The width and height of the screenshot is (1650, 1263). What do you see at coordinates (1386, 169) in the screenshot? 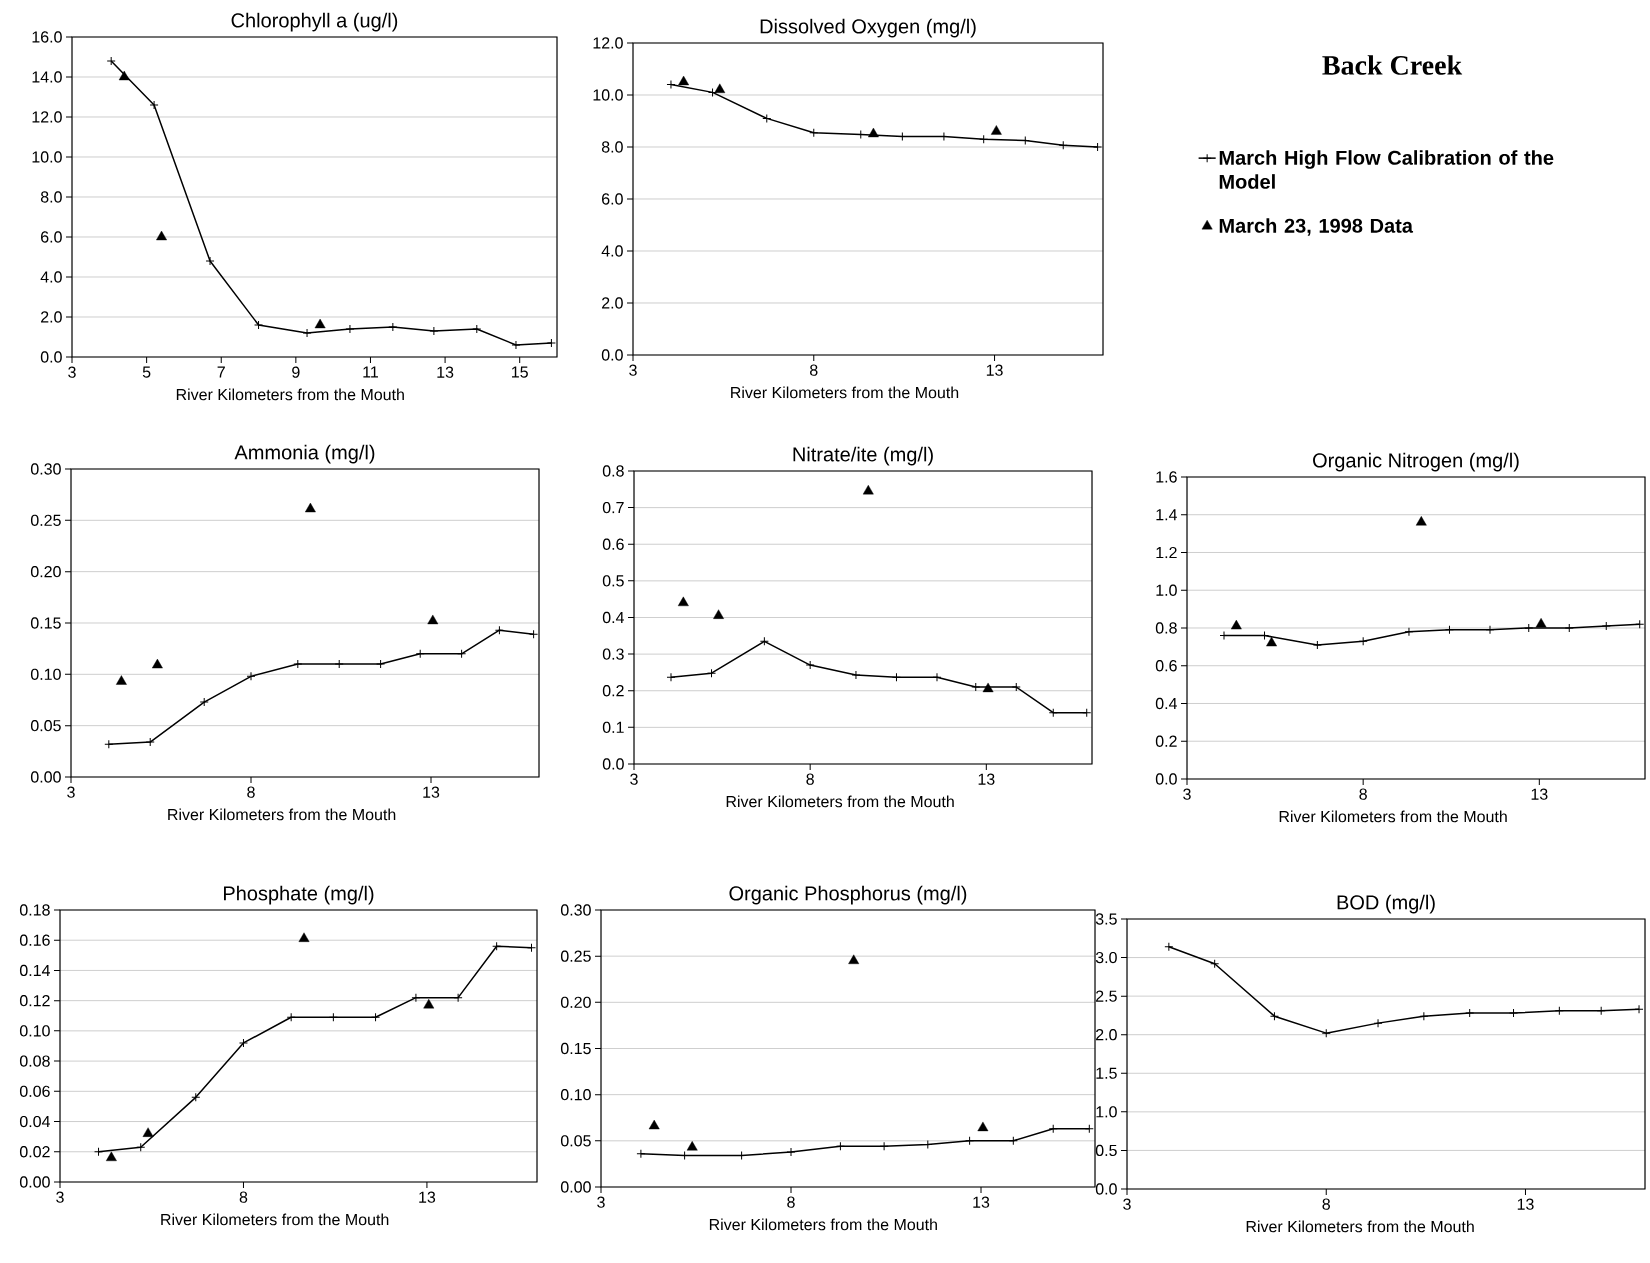
I see `legend-label: March High Flow Calibration of the Model` at bounding box center [1386, 169].